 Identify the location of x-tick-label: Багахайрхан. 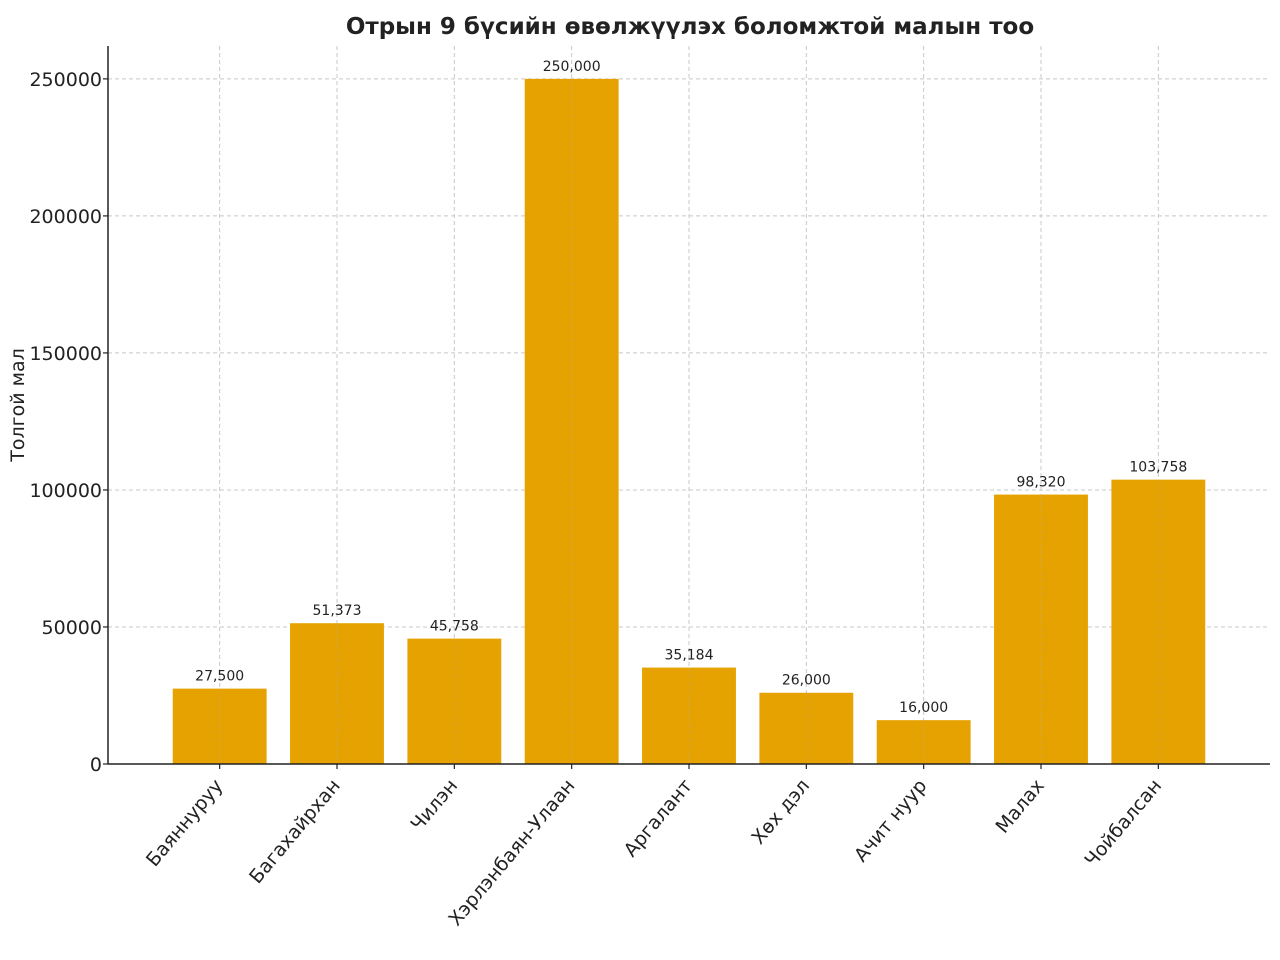
(295, 831).